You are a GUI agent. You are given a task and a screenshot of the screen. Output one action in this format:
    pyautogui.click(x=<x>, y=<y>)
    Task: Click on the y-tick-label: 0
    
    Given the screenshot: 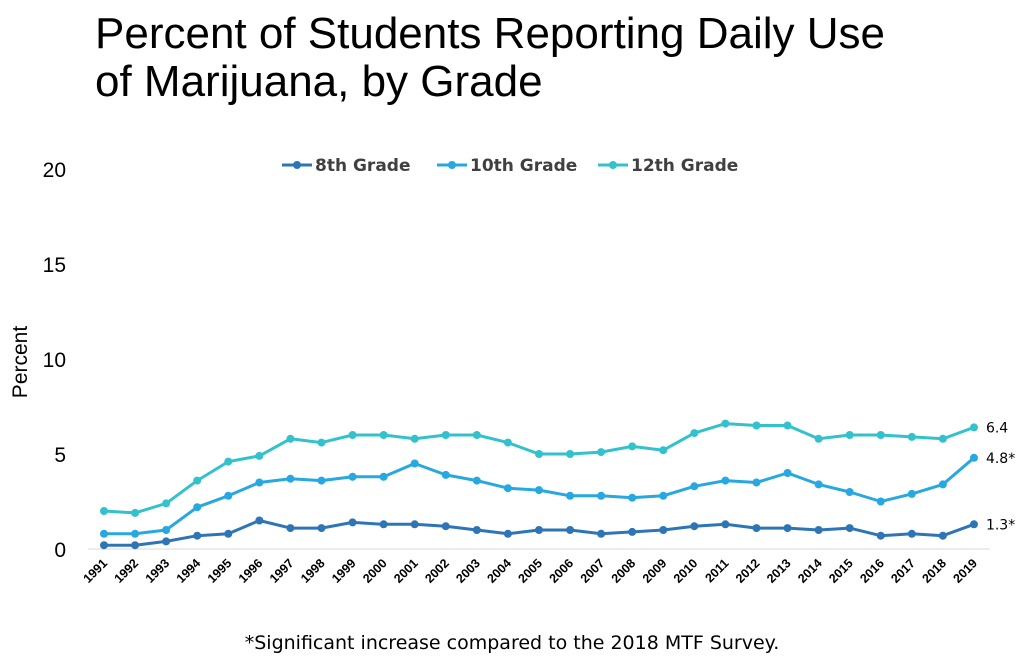 What is the action you would take?
    pyautogui.click(x=60, y=550)
    